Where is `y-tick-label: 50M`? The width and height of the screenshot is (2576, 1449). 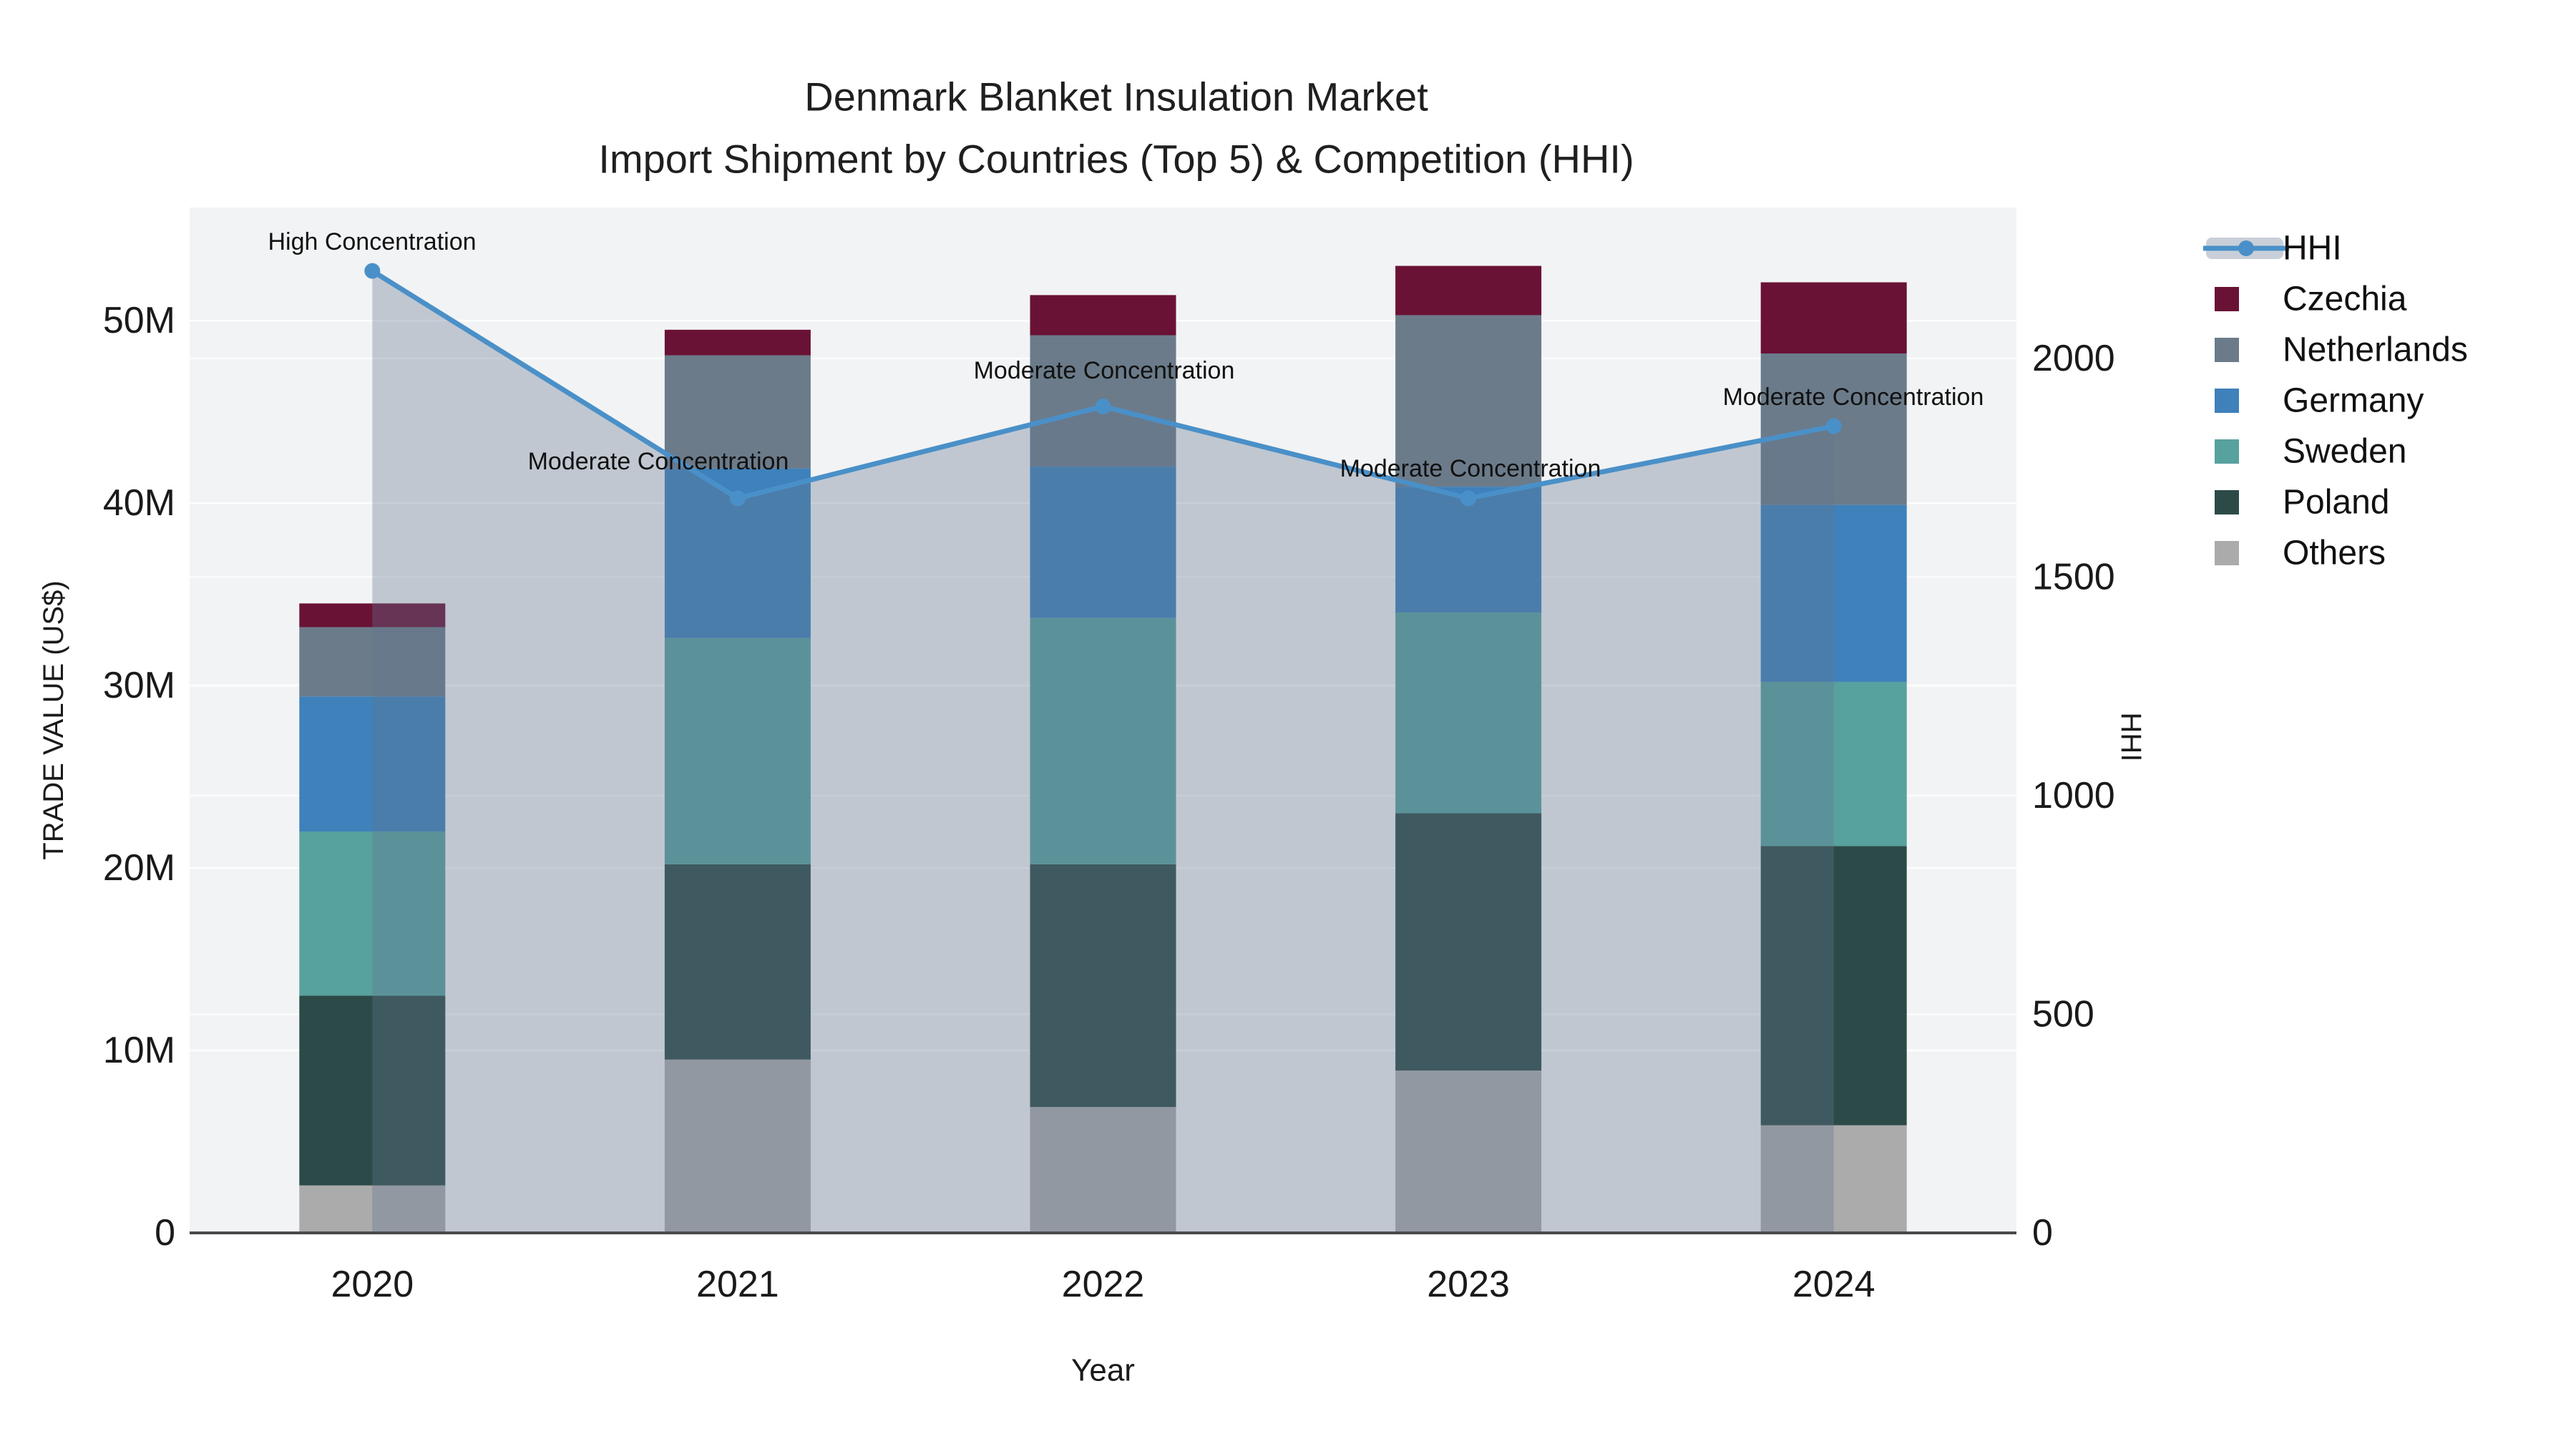 y-tick-label: 50M is located at coordinates (139, 320).